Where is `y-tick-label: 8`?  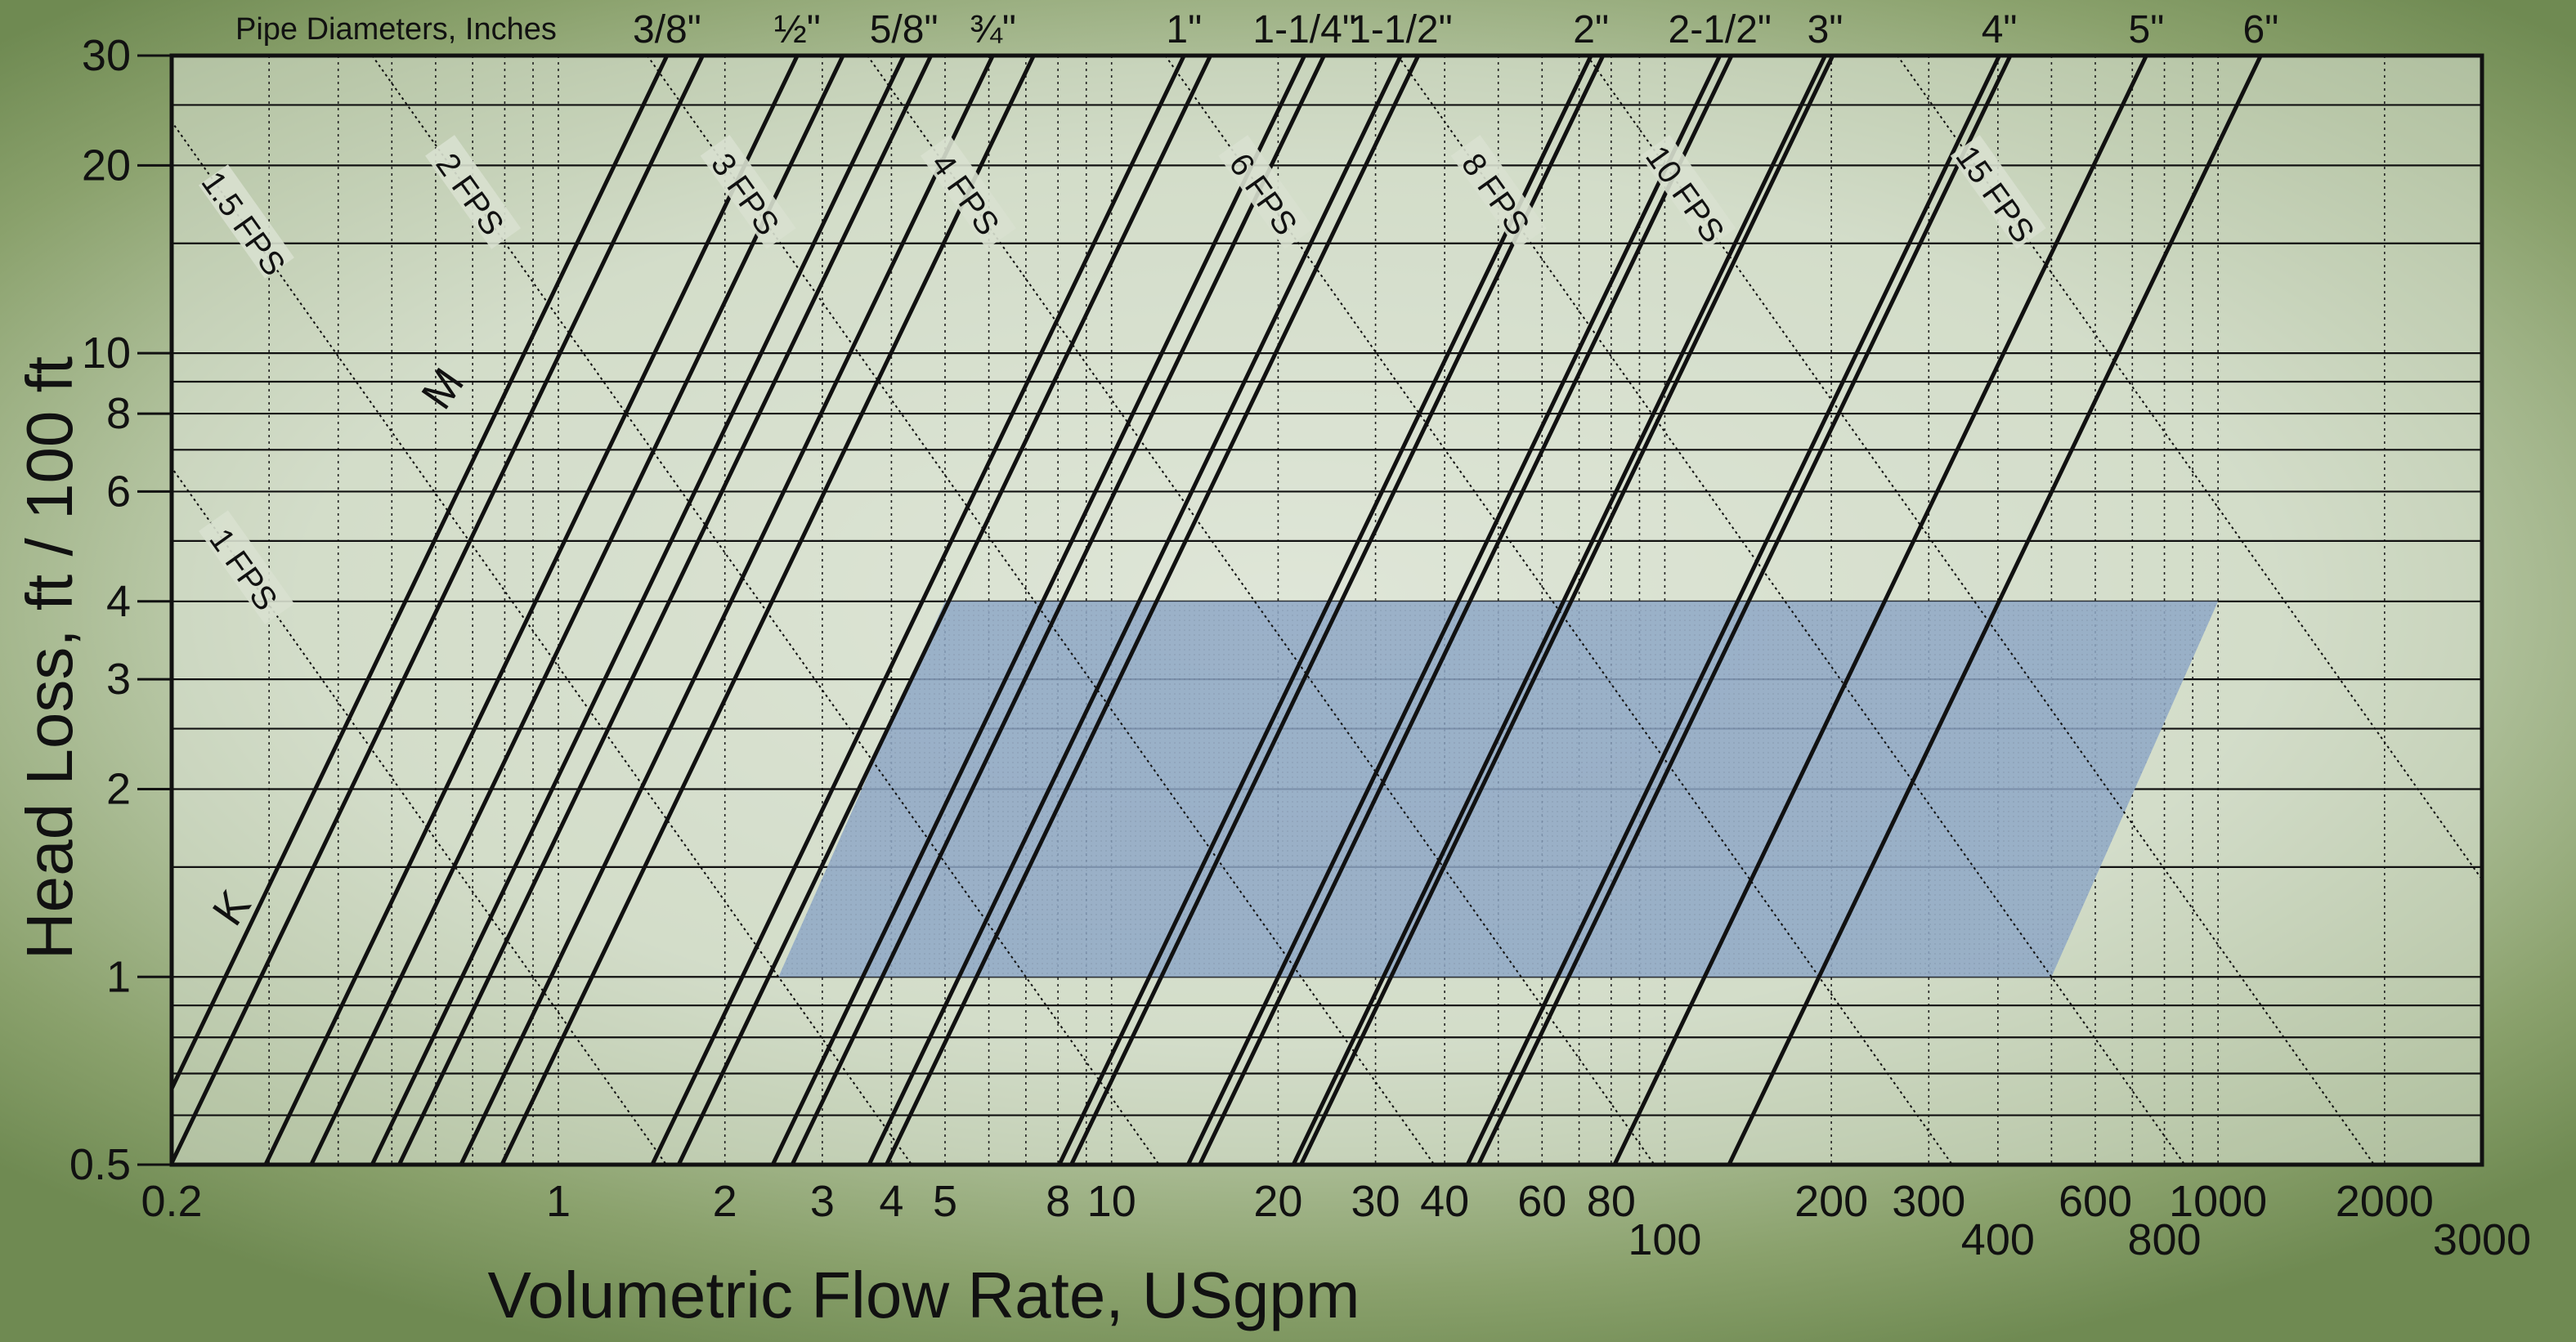 y-tick-label: 8 is located at coordinates (118, 413).